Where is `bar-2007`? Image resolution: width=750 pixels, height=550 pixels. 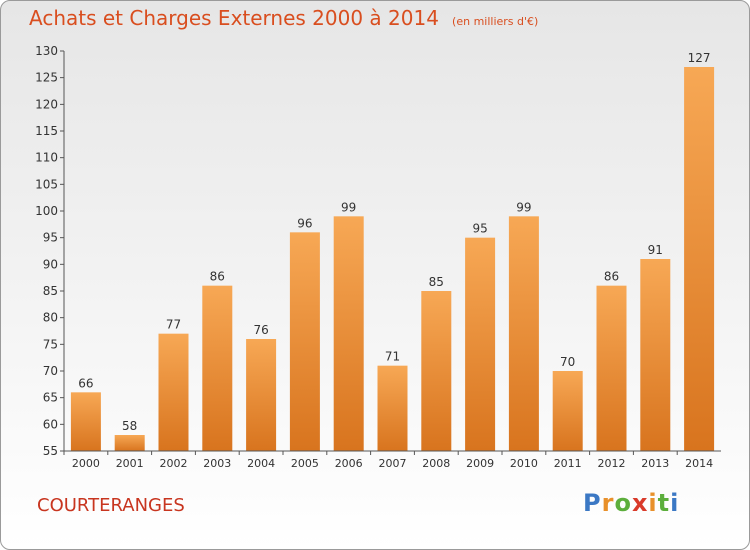
bar-2007 is located at coordinates (392, 408).